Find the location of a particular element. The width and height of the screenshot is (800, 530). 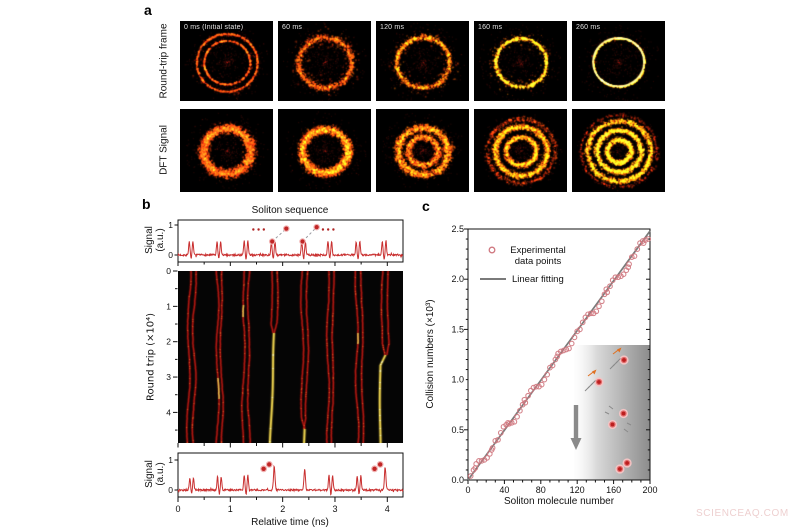

map-ytick-3: 3 is located at coordinates (168, 377).